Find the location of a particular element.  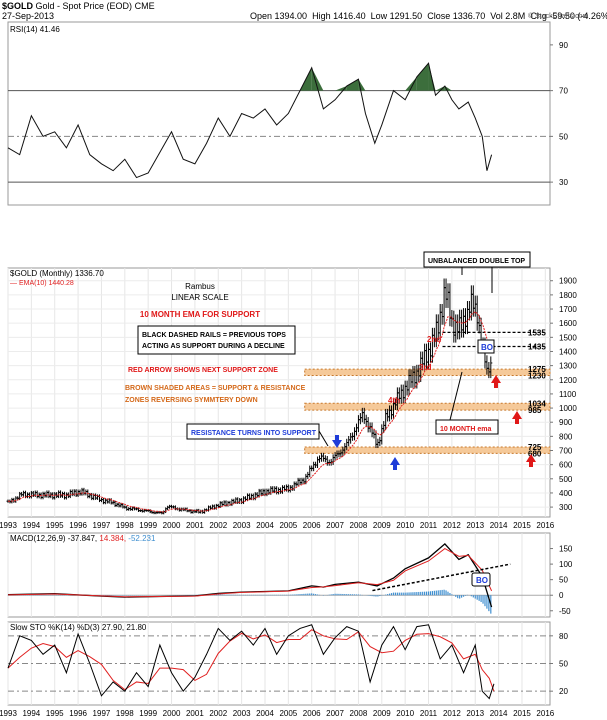

x-tick-label: 2001 is located at coordinates (195, 525).